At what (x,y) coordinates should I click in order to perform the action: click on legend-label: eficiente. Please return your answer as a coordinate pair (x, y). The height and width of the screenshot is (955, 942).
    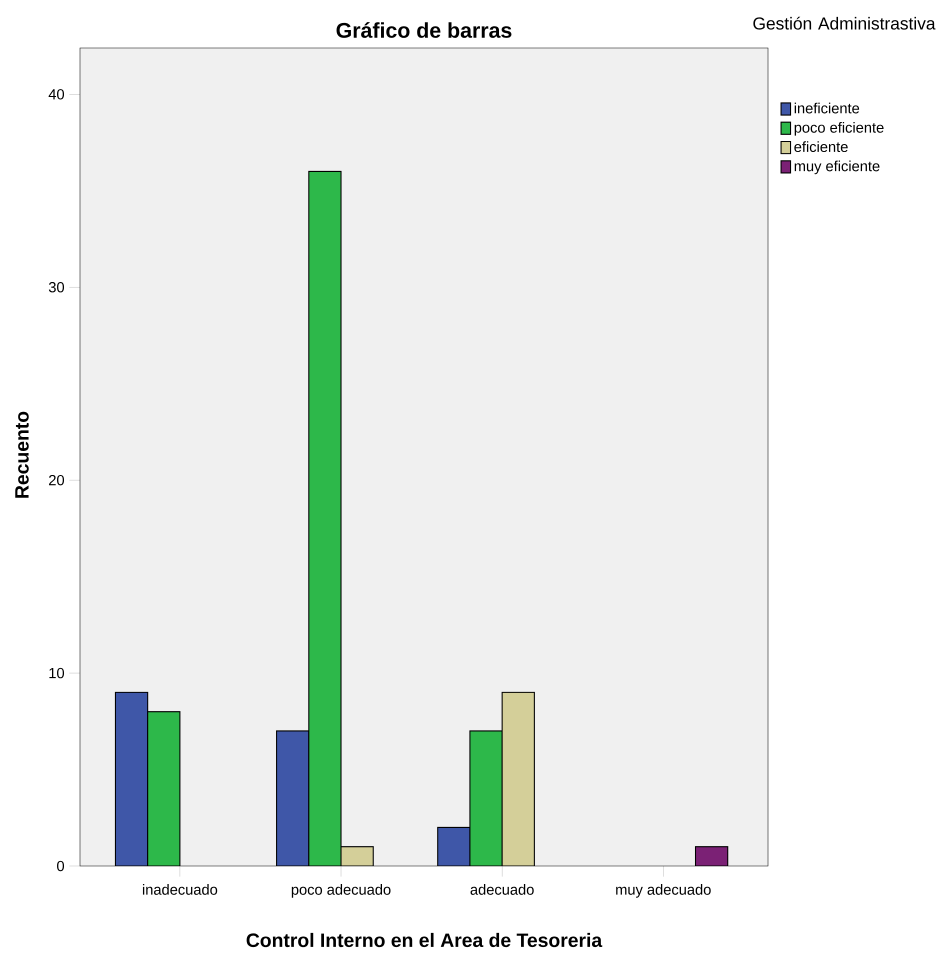
    Looking at the image, I should click on (821, 146).